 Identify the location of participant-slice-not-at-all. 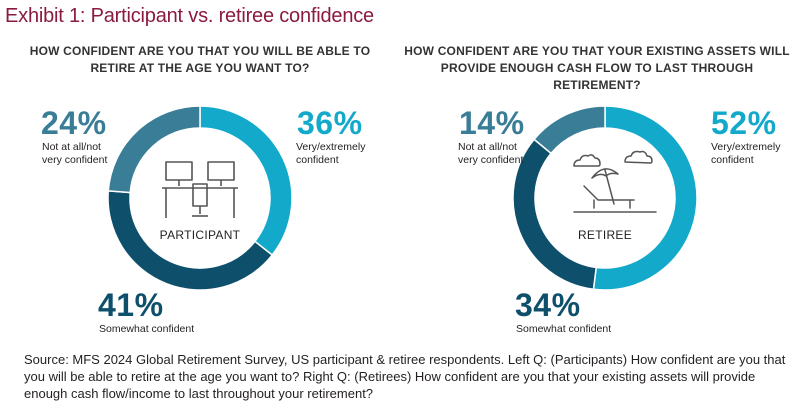
(154, 149).